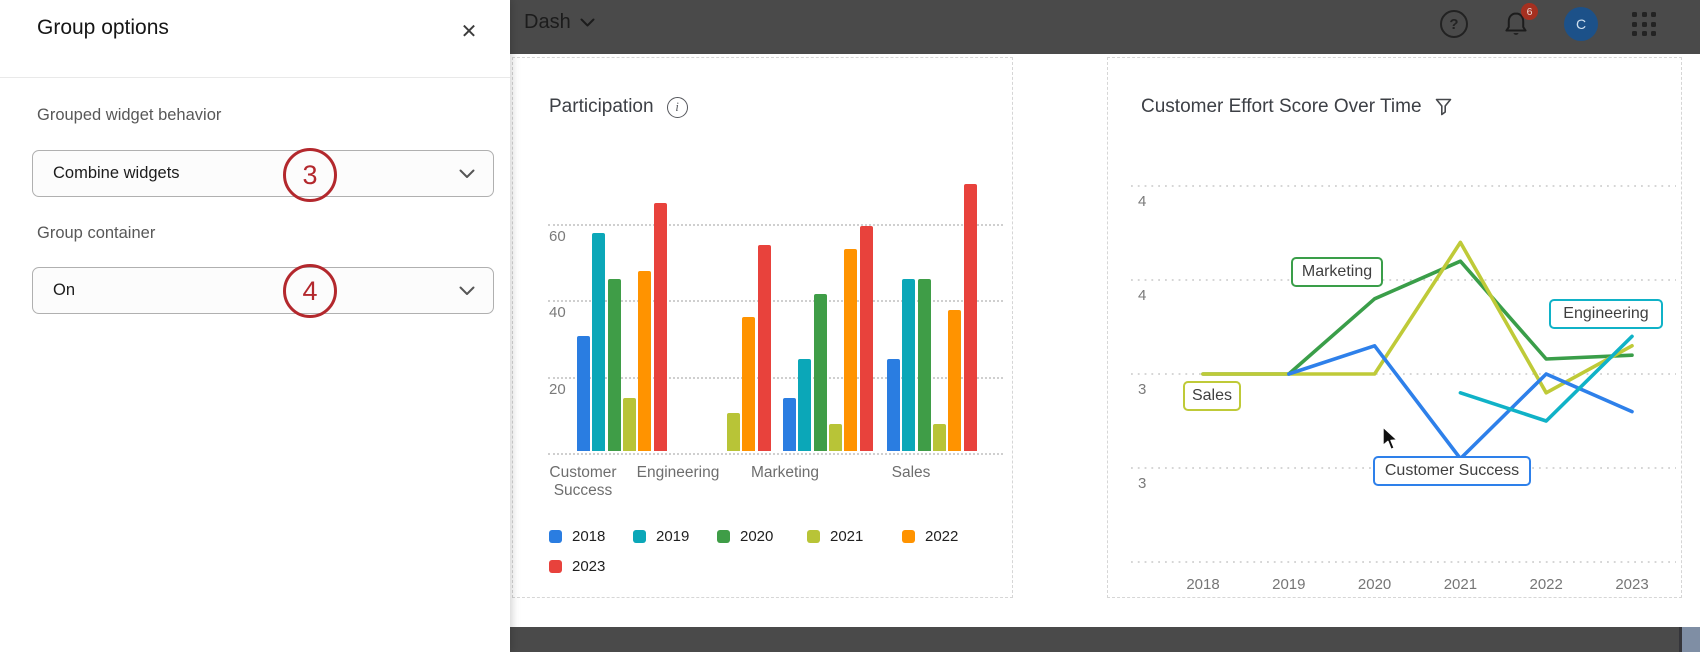 Image resolution: width=1700 pixels, height=652 pixels. What do you see at coordinates (557, 389) in the screenshot?
I see `y-tick-label: 20` at bounding box center [557, 389].